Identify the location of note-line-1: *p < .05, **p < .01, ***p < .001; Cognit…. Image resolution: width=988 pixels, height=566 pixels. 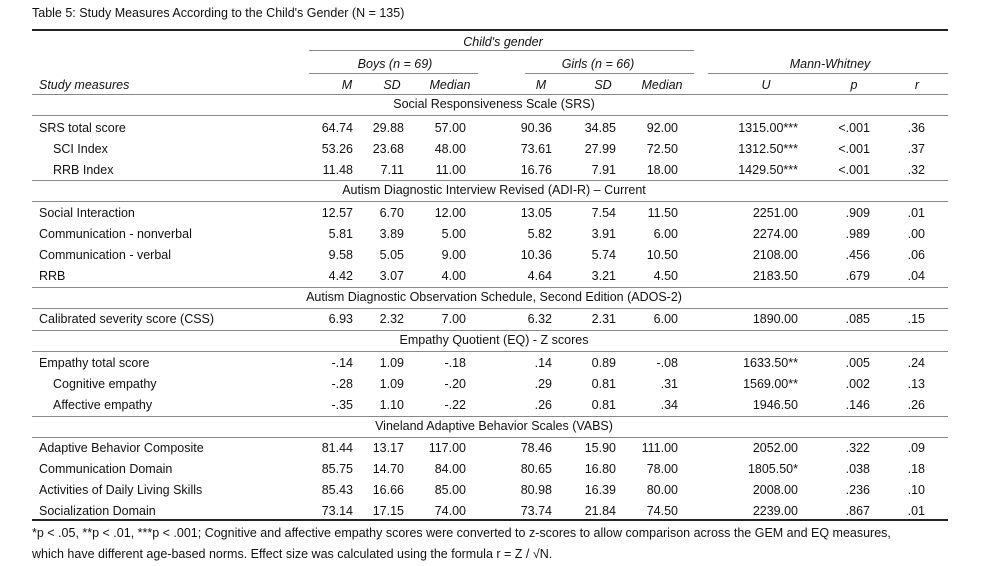
(461, 533).